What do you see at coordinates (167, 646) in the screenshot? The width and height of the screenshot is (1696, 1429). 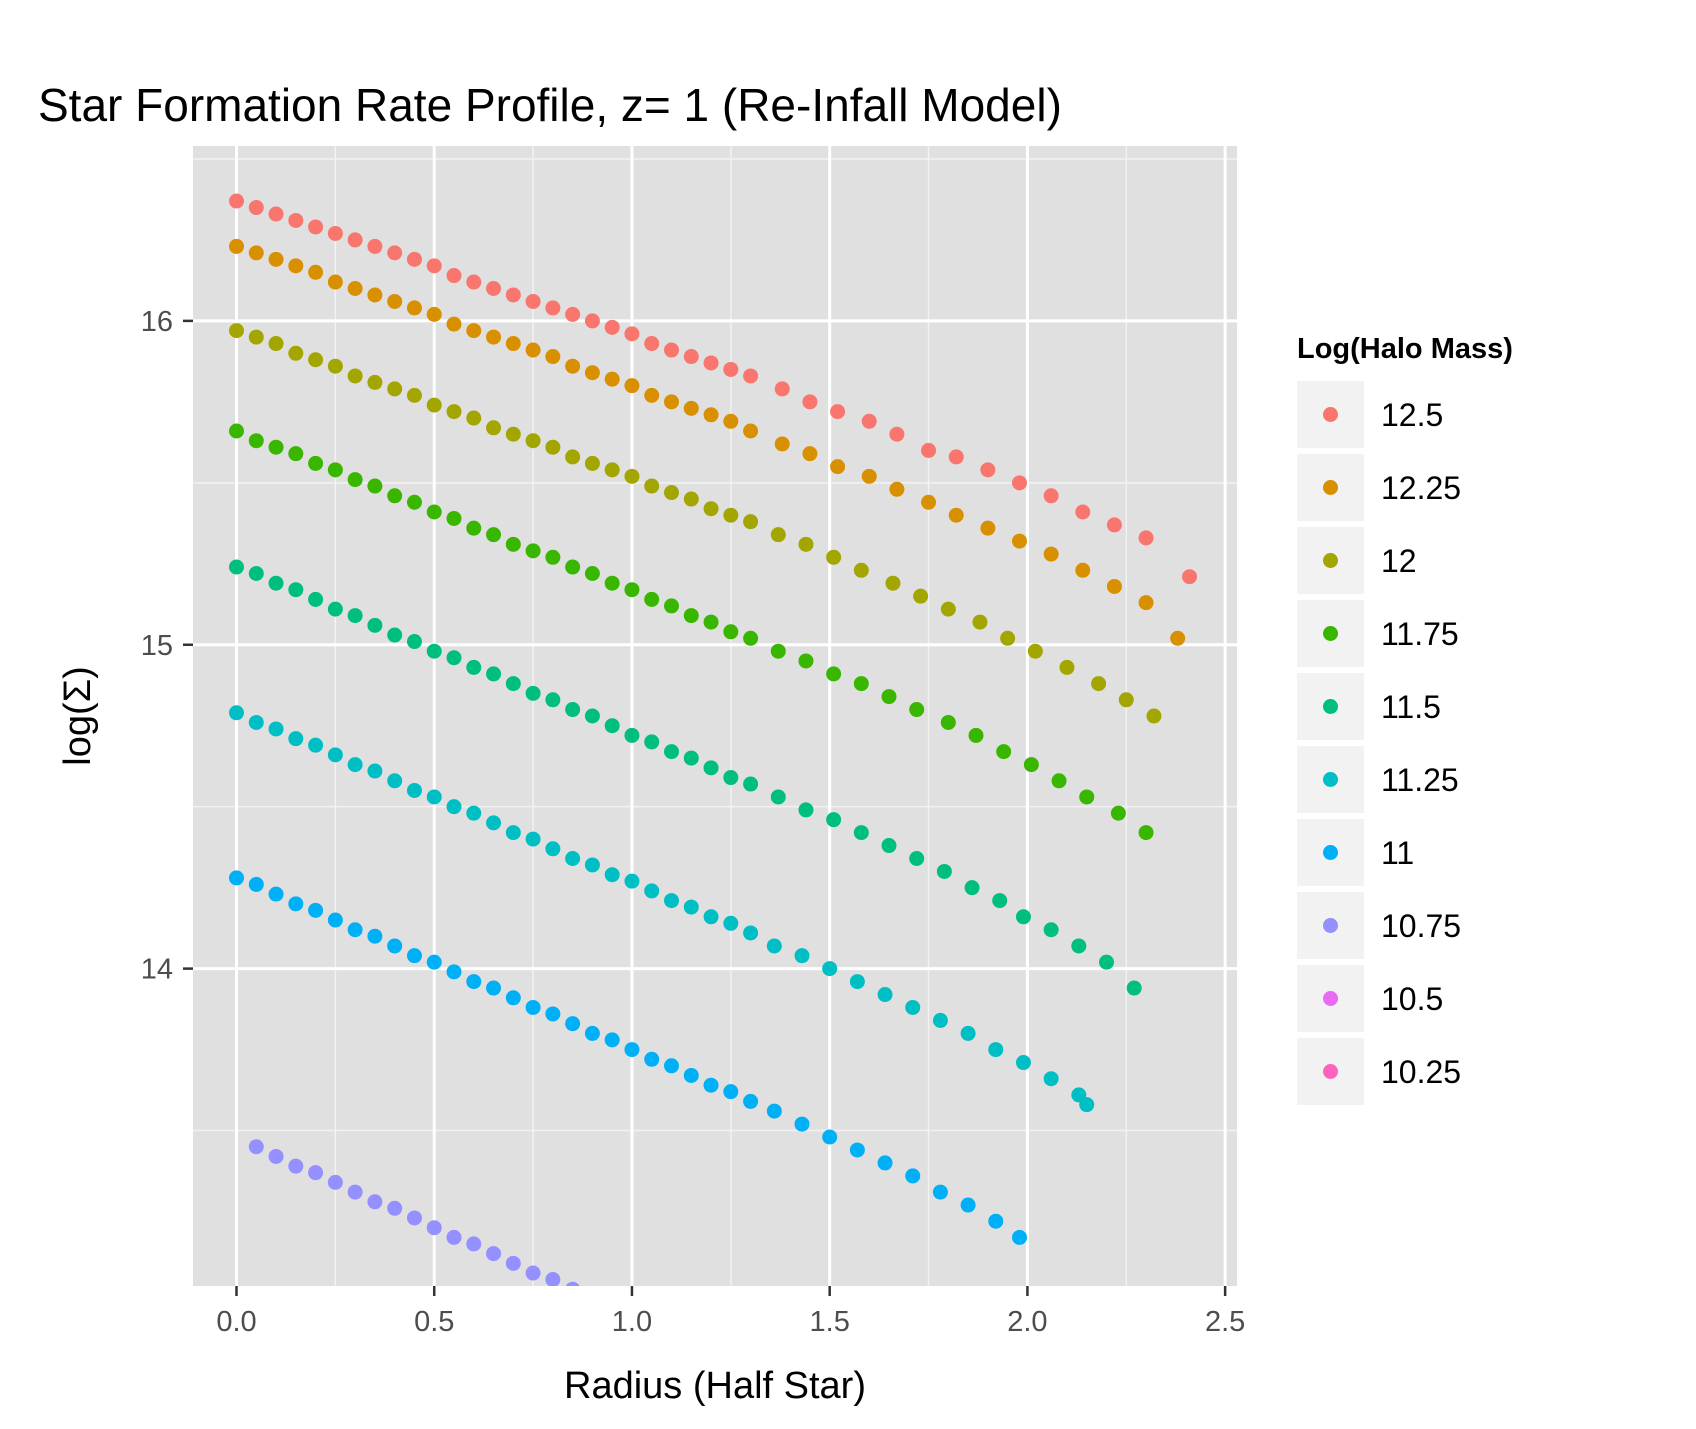 I see `y-axis: 14 15 16` at bounding box center [167, 646].